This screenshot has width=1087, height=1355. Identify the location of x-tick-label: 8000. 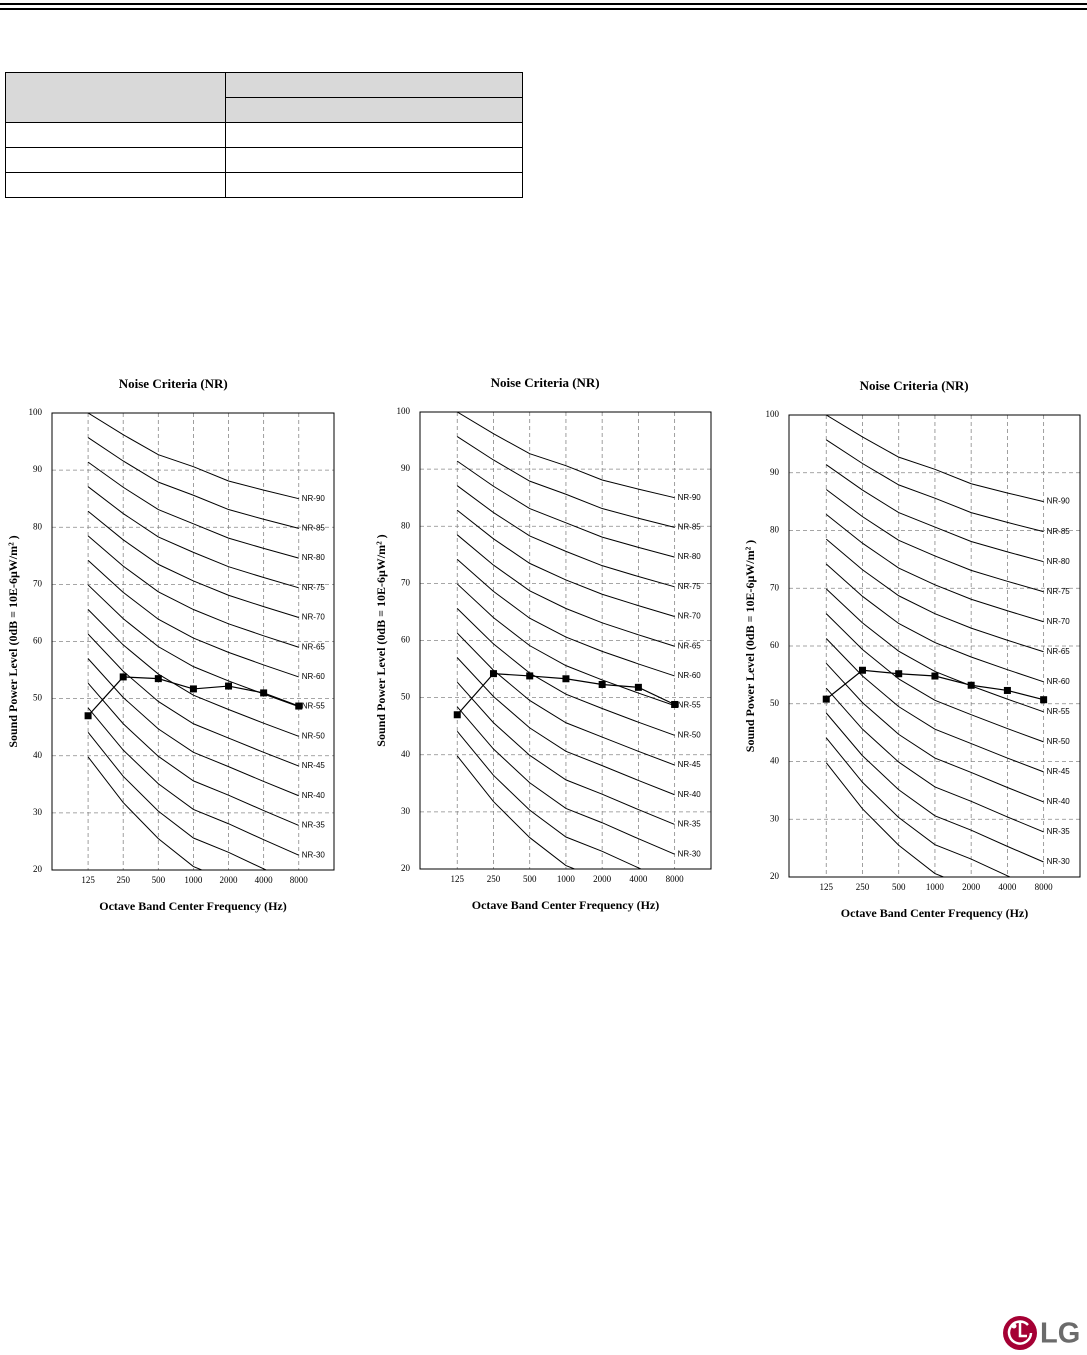
(299, 880).